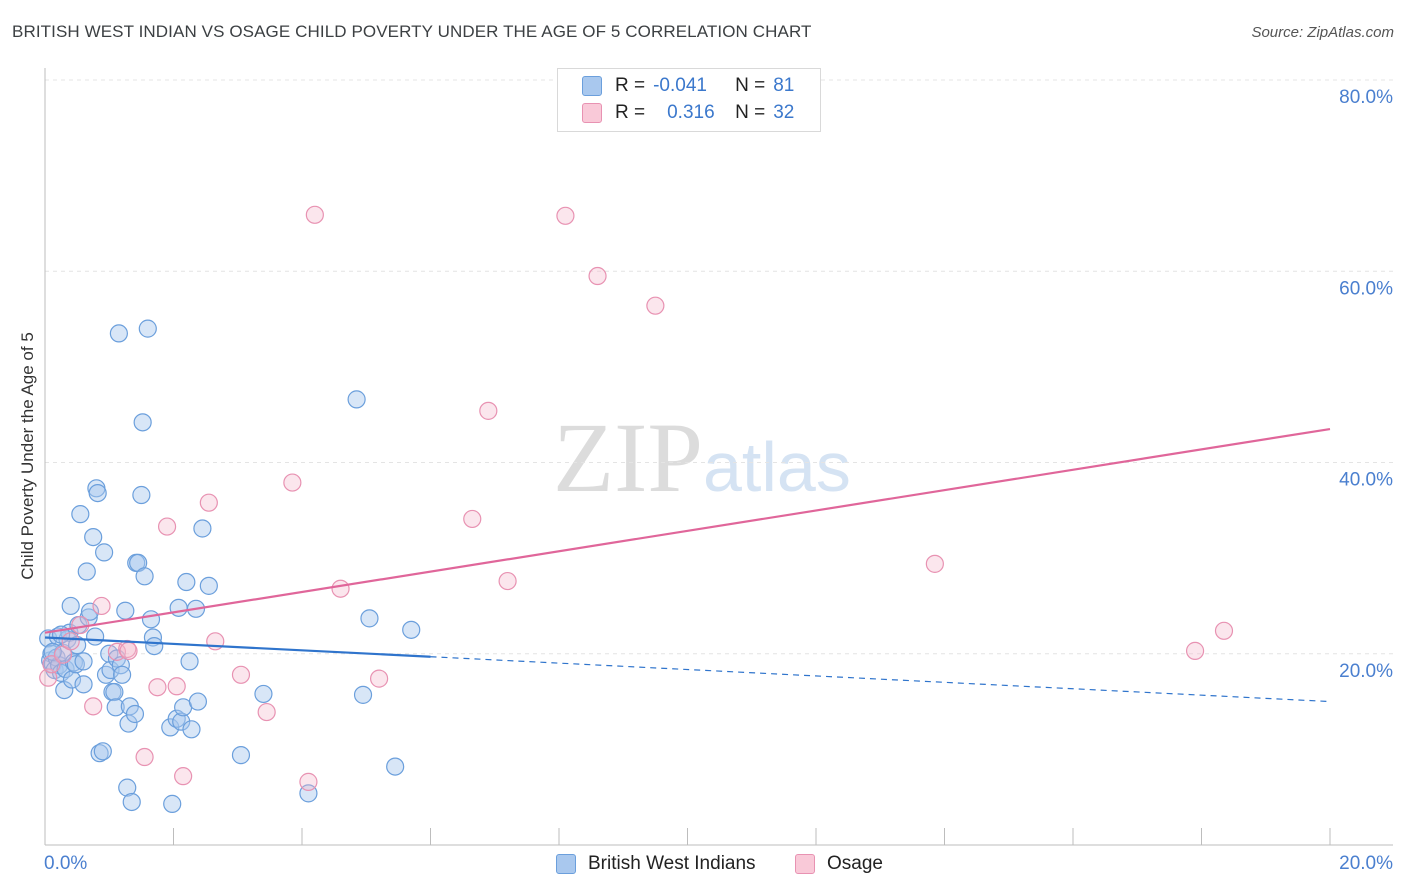 Image resolution: width=1406 pixels, height=892 pixels. I want to click on y-tick-label: 80.0%, so click(1366, 97).